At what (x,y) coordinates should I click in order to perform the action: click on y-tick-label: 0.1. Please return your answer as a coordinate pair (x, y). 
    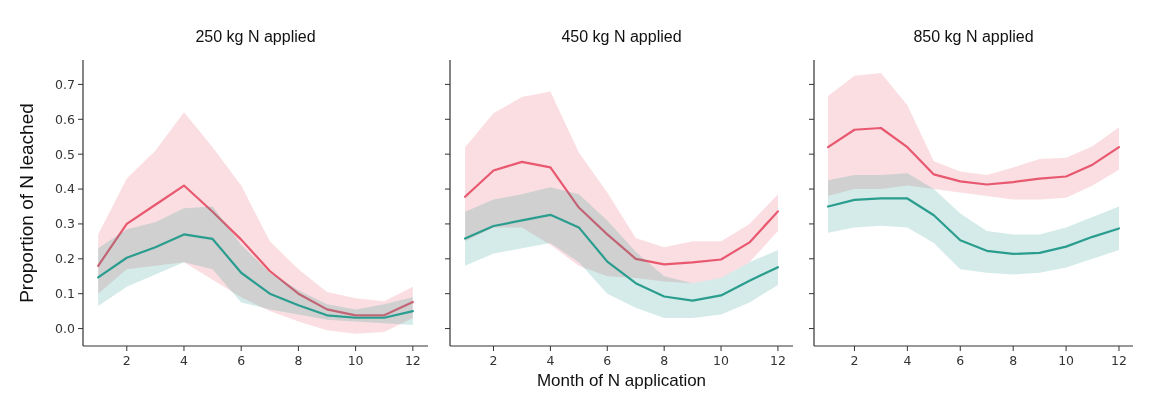
    Looking at the image, I should click on (65, 294).